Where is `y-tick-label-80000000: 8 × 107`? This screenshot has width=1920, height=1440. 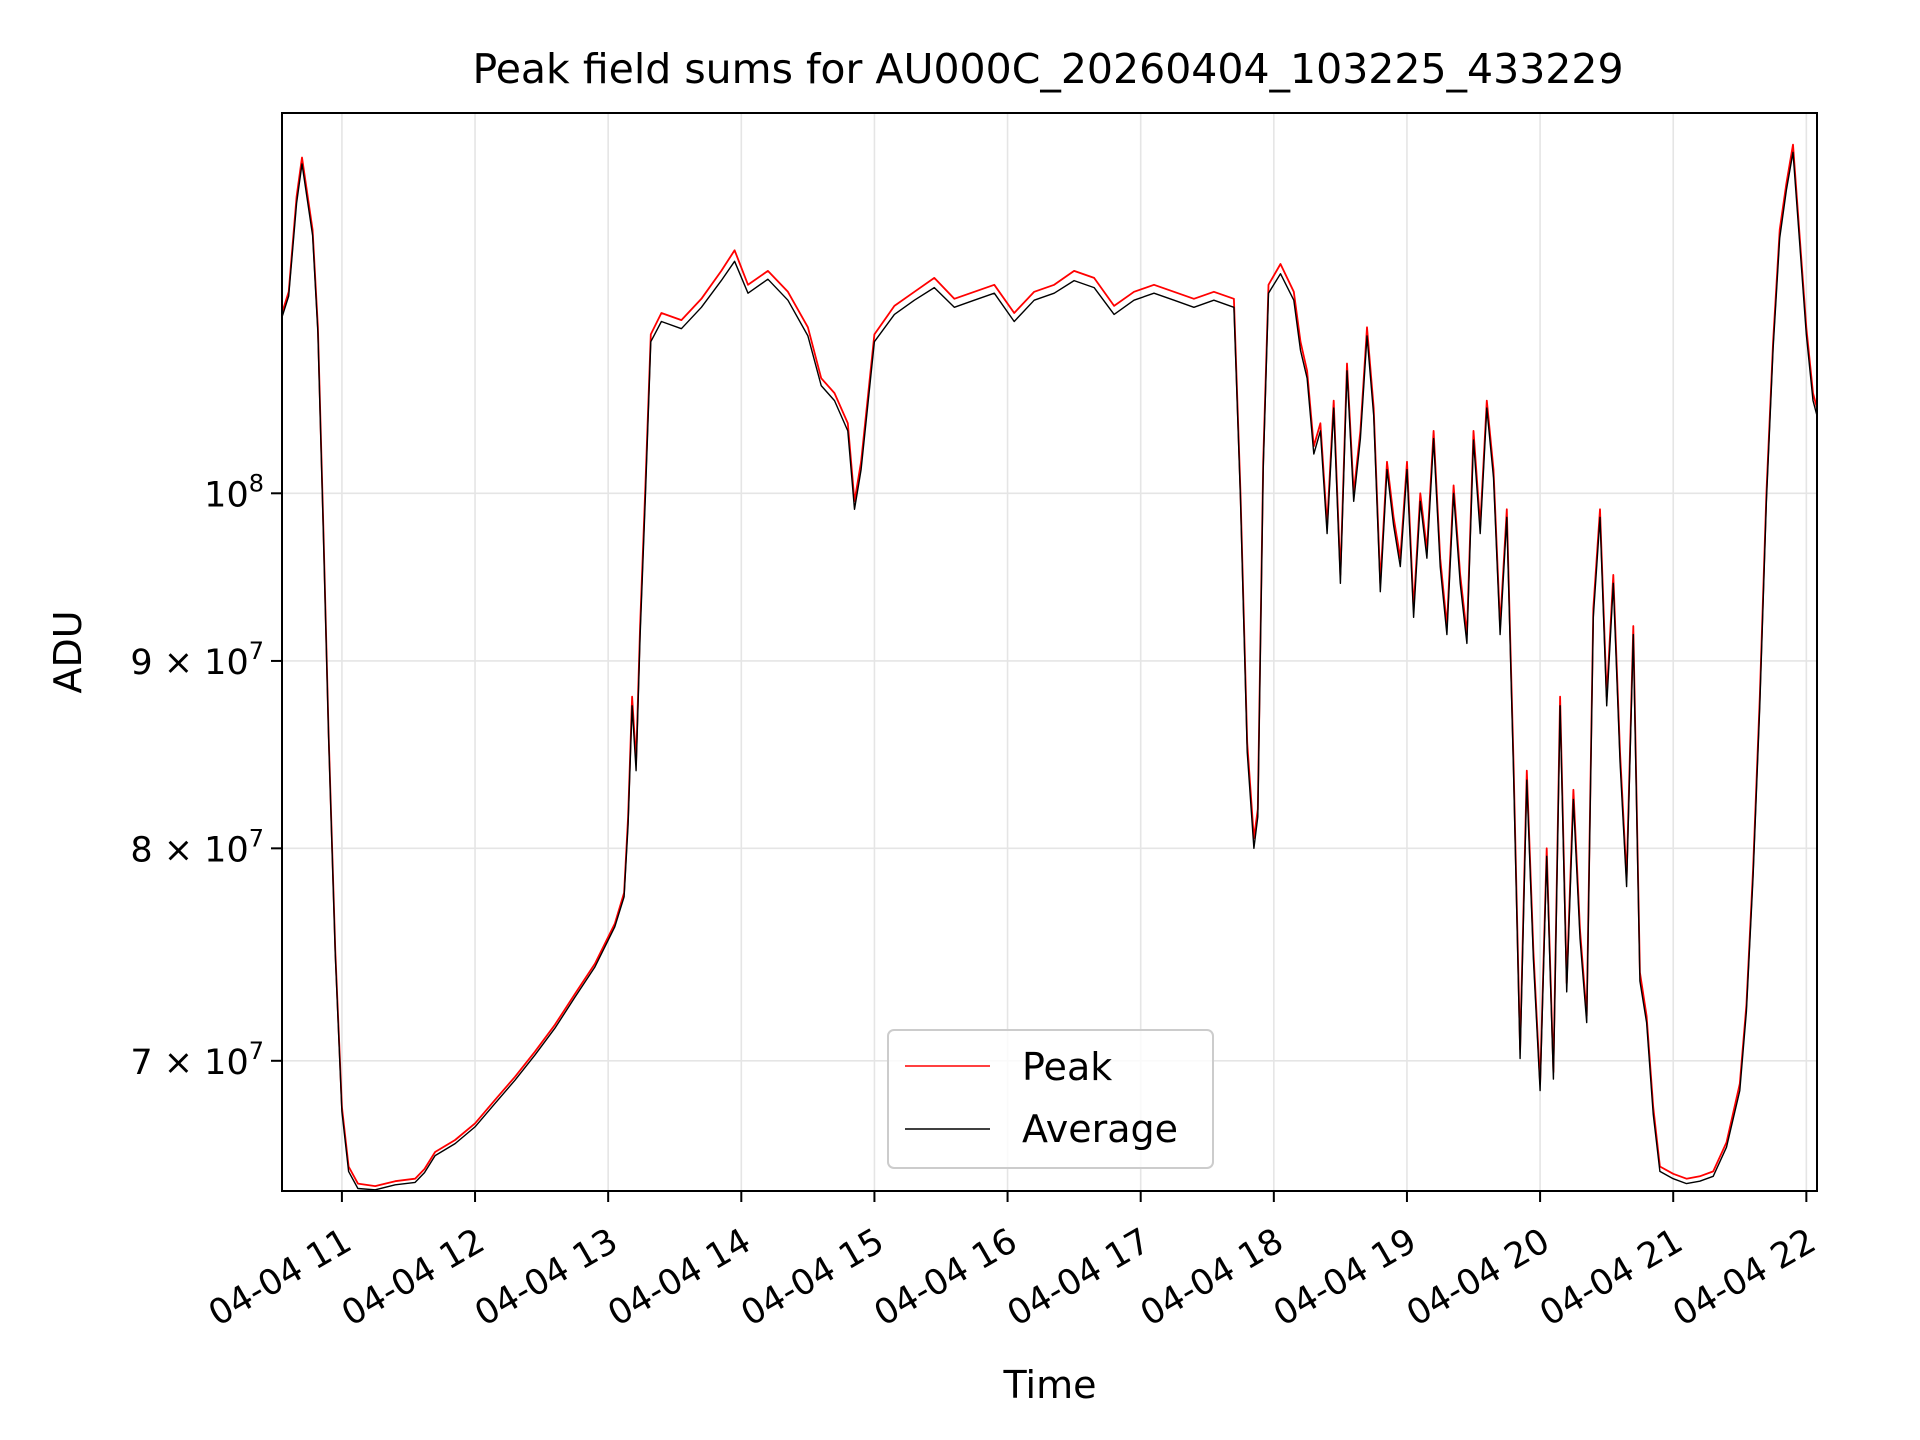 y-tick-label-80000000: 8 × 107 is located at coordinates (197, 847).